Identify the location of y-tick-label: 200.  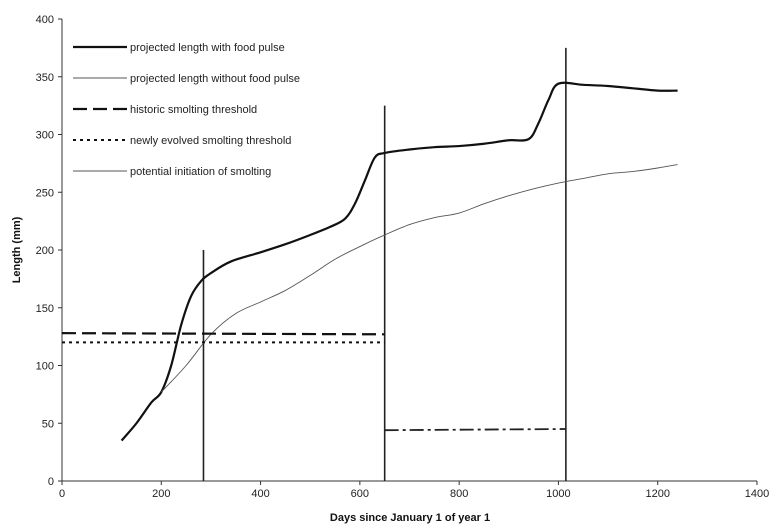
(45, 251).